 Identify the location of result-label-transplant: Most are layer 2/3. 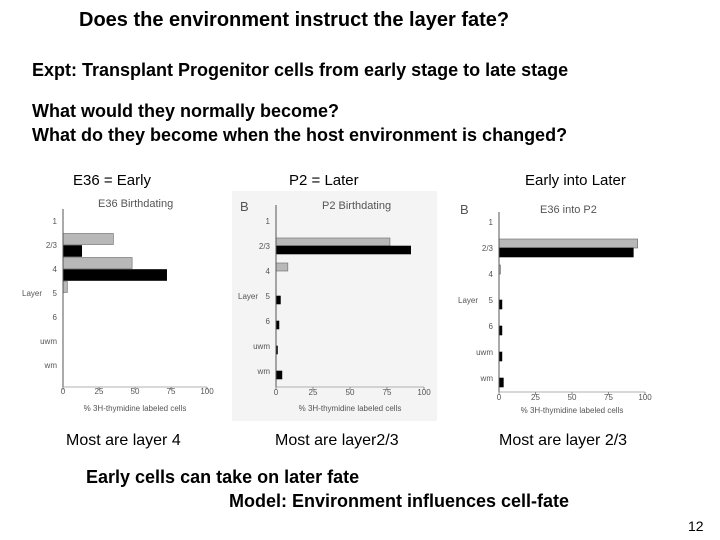
(563, 440).